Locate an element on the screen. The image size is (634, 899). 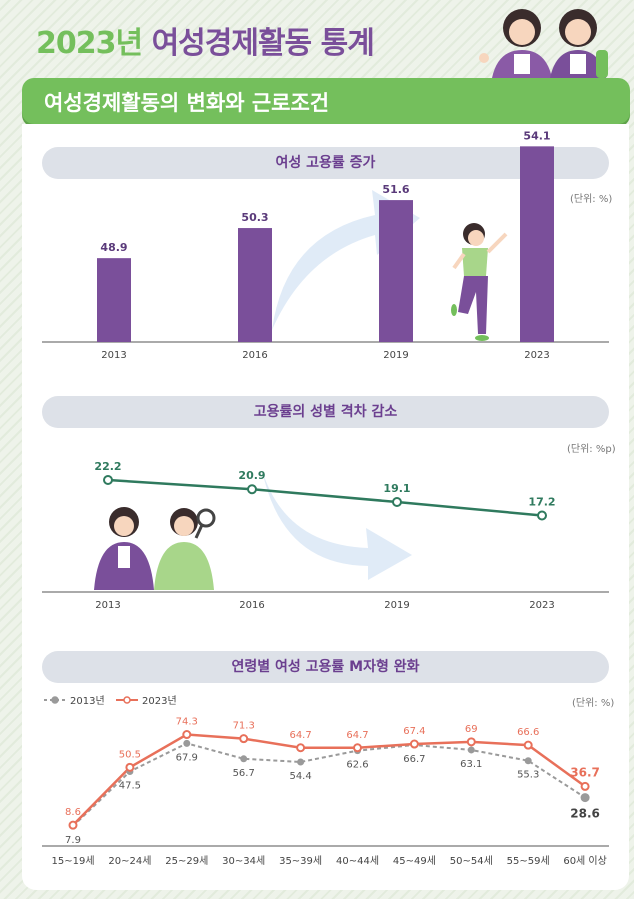
bar-2019 is located at coordinates (396, 271).